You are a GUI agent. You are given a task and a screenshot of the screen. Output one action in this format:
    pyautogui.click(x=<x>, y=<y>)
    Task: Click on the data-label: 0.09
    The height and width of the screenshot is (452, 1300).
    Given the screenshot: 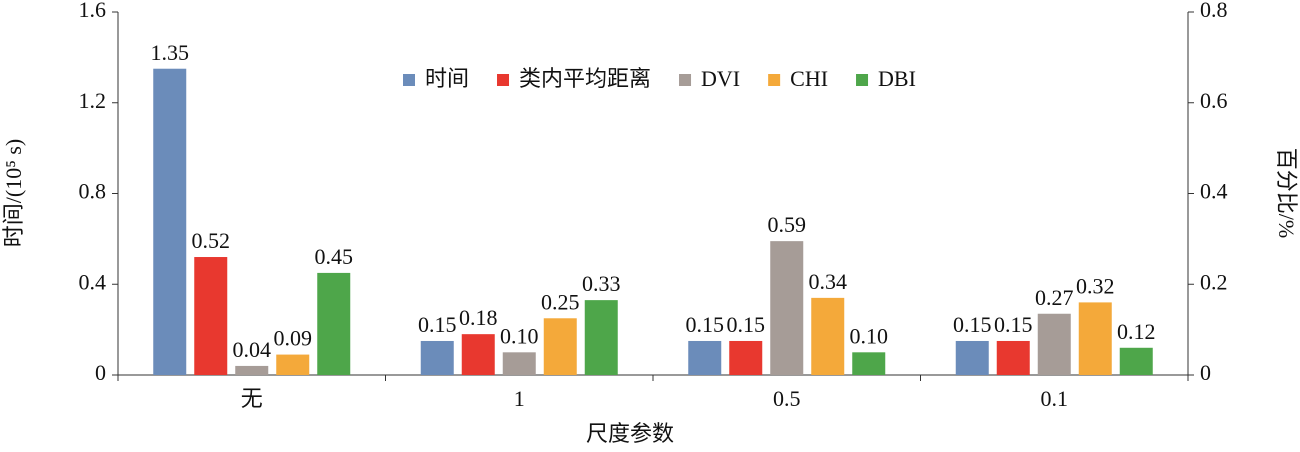 What is the action you would take?
    pyautogui.click(x=293, y=338)
    